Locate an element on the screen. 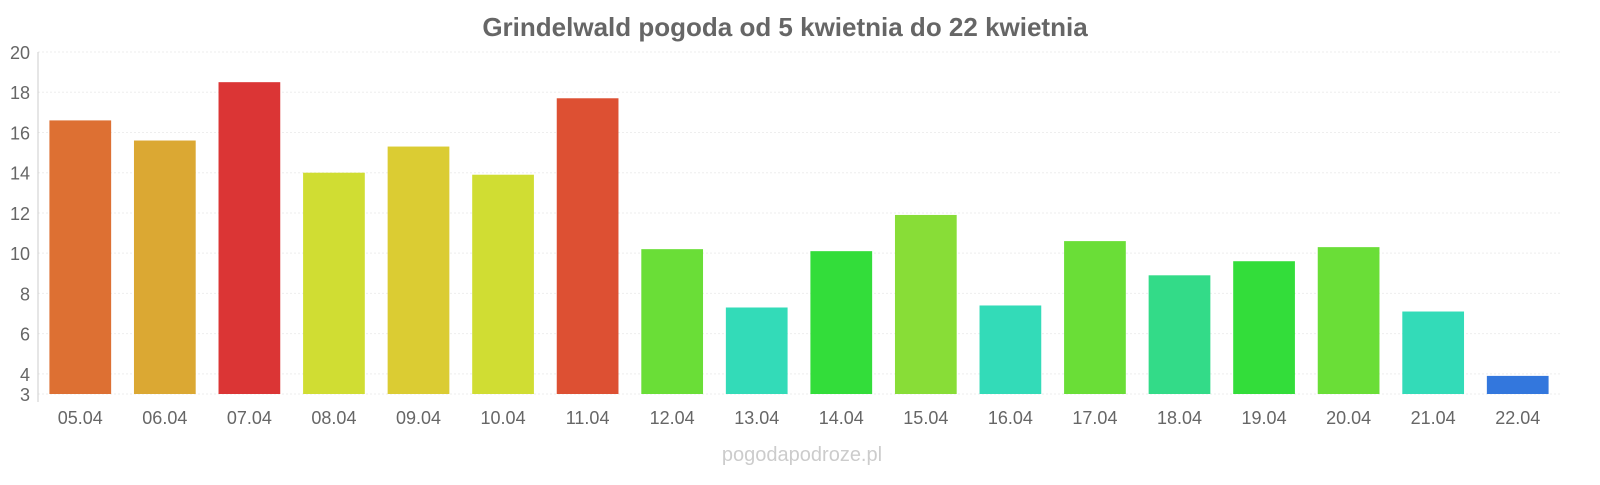  y-tick-label: 12 is located at coordinates (20, 214).